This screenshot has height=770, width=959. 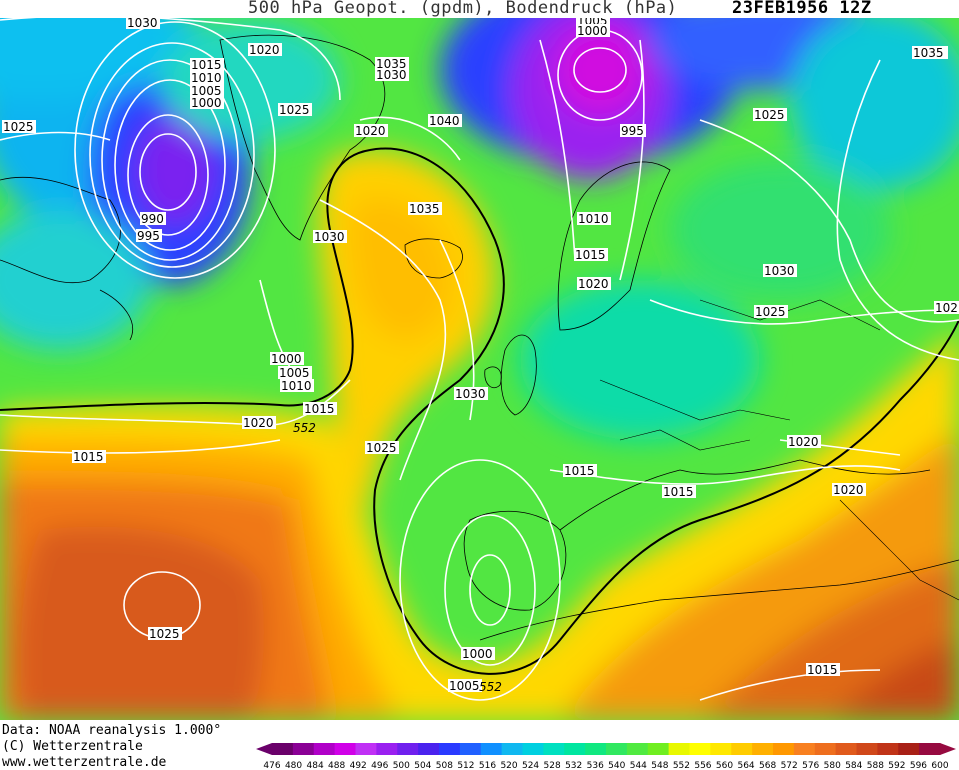 I want to click on svg-text: 1025, so click(x=769, y=115).